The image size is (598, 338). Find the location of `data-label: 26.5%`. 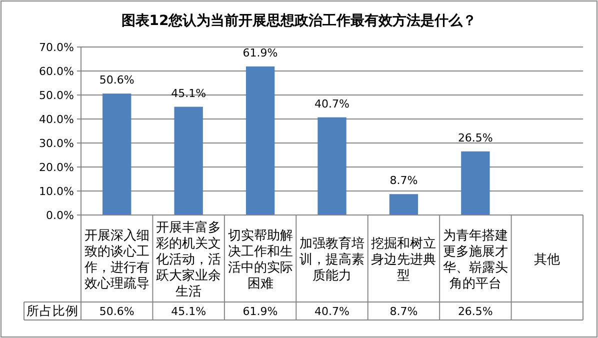

data-label: 26.5% is located at coordinates (475, 311).